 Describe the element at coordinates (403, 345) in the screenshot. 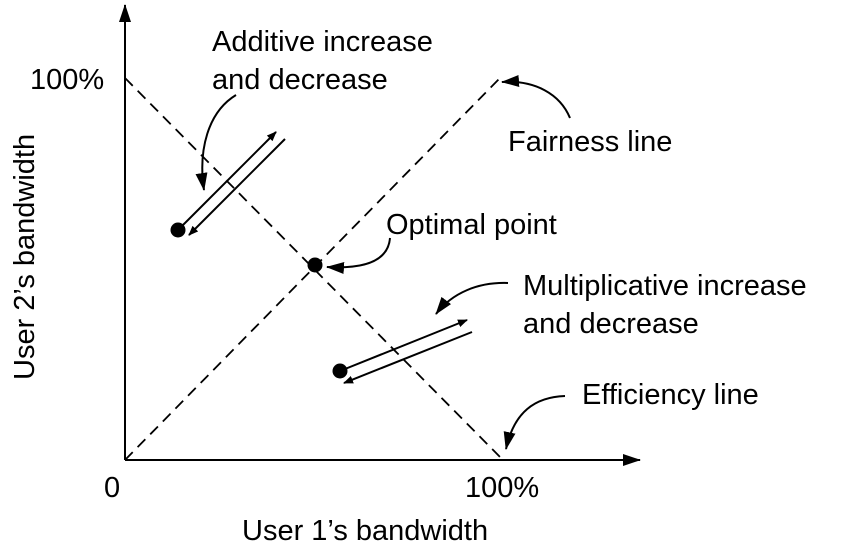

I see `multiplicative-increase-arrow` at that location.